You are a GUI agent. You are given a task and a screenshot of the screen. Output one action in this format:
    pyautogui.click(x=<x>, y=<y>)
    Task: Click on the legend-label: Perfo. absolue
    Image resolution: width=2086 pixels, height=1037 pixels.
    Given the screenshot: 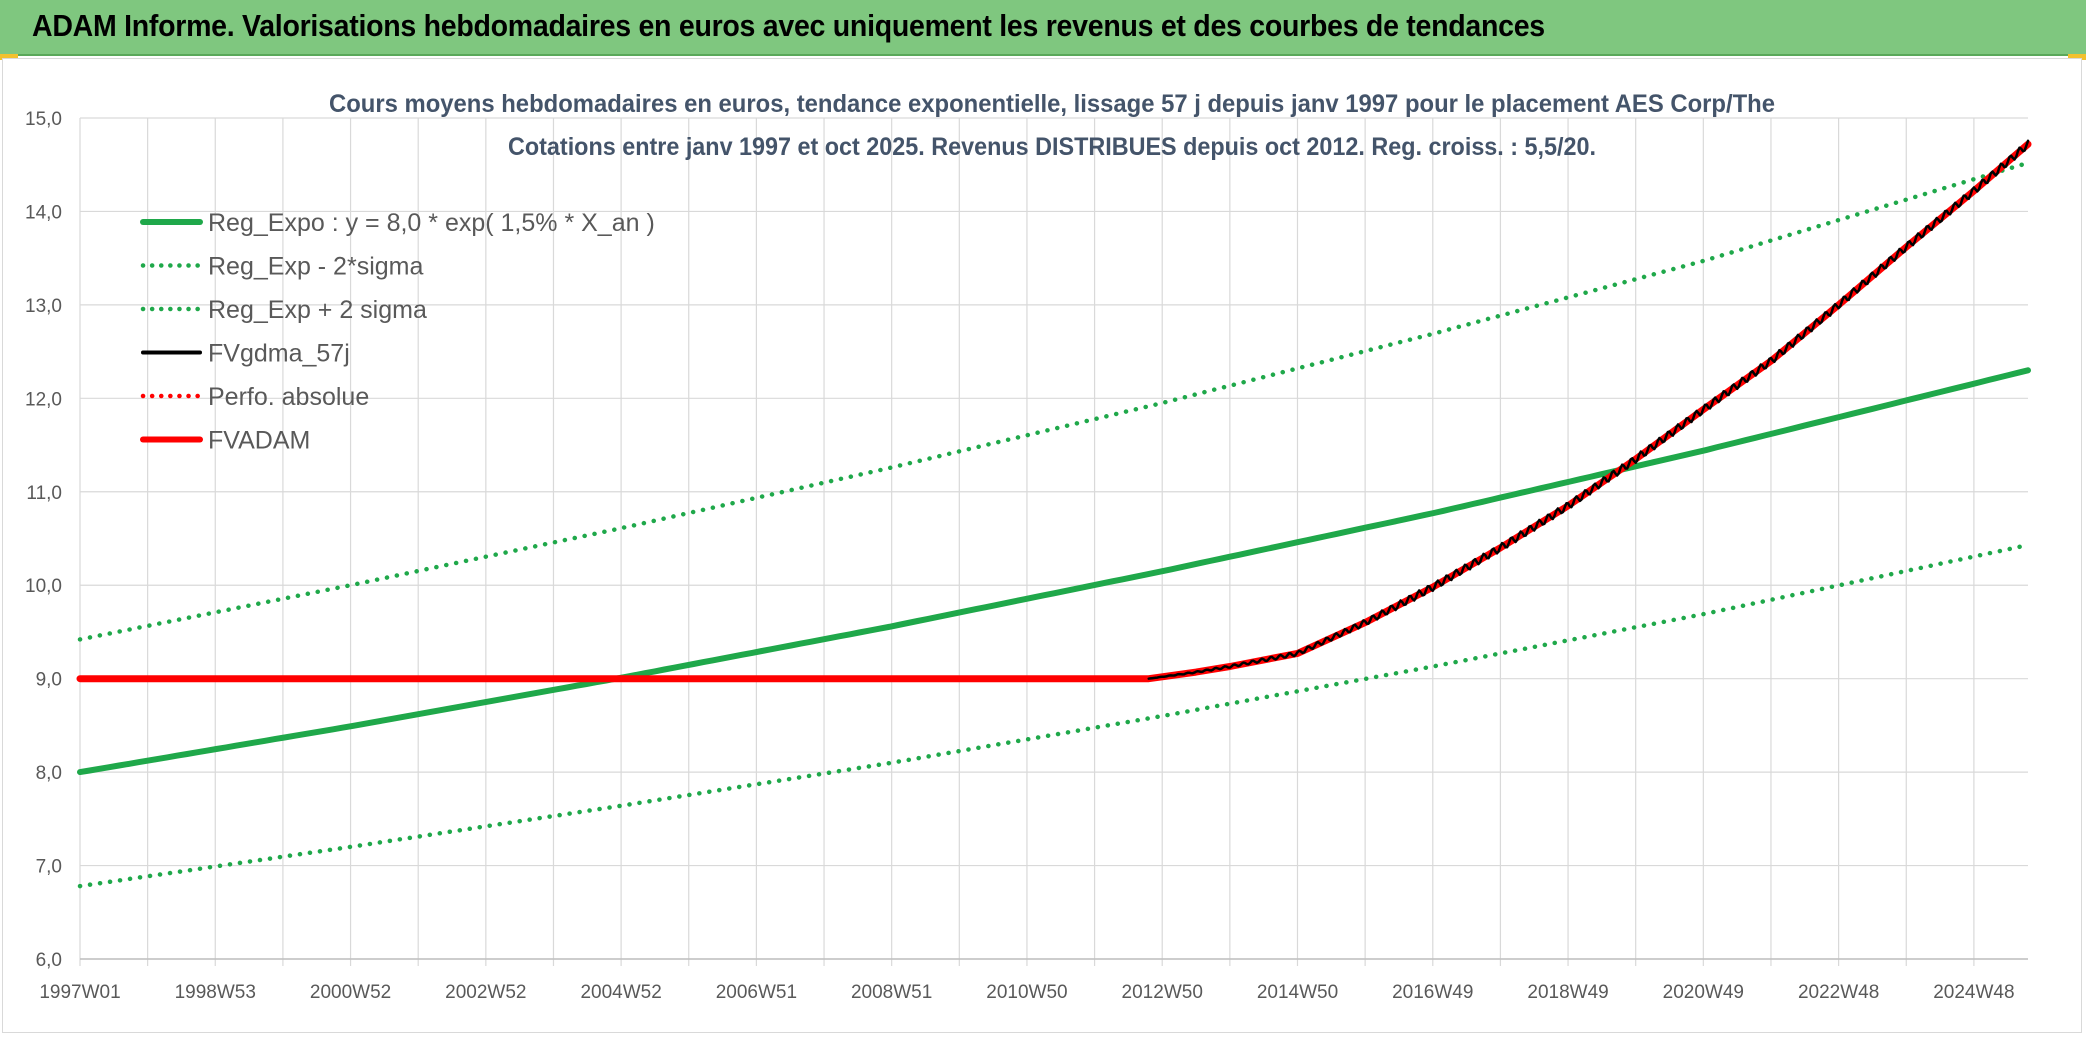 What is the action you would take?
    pyautogui.click(x=288, y=397)
    